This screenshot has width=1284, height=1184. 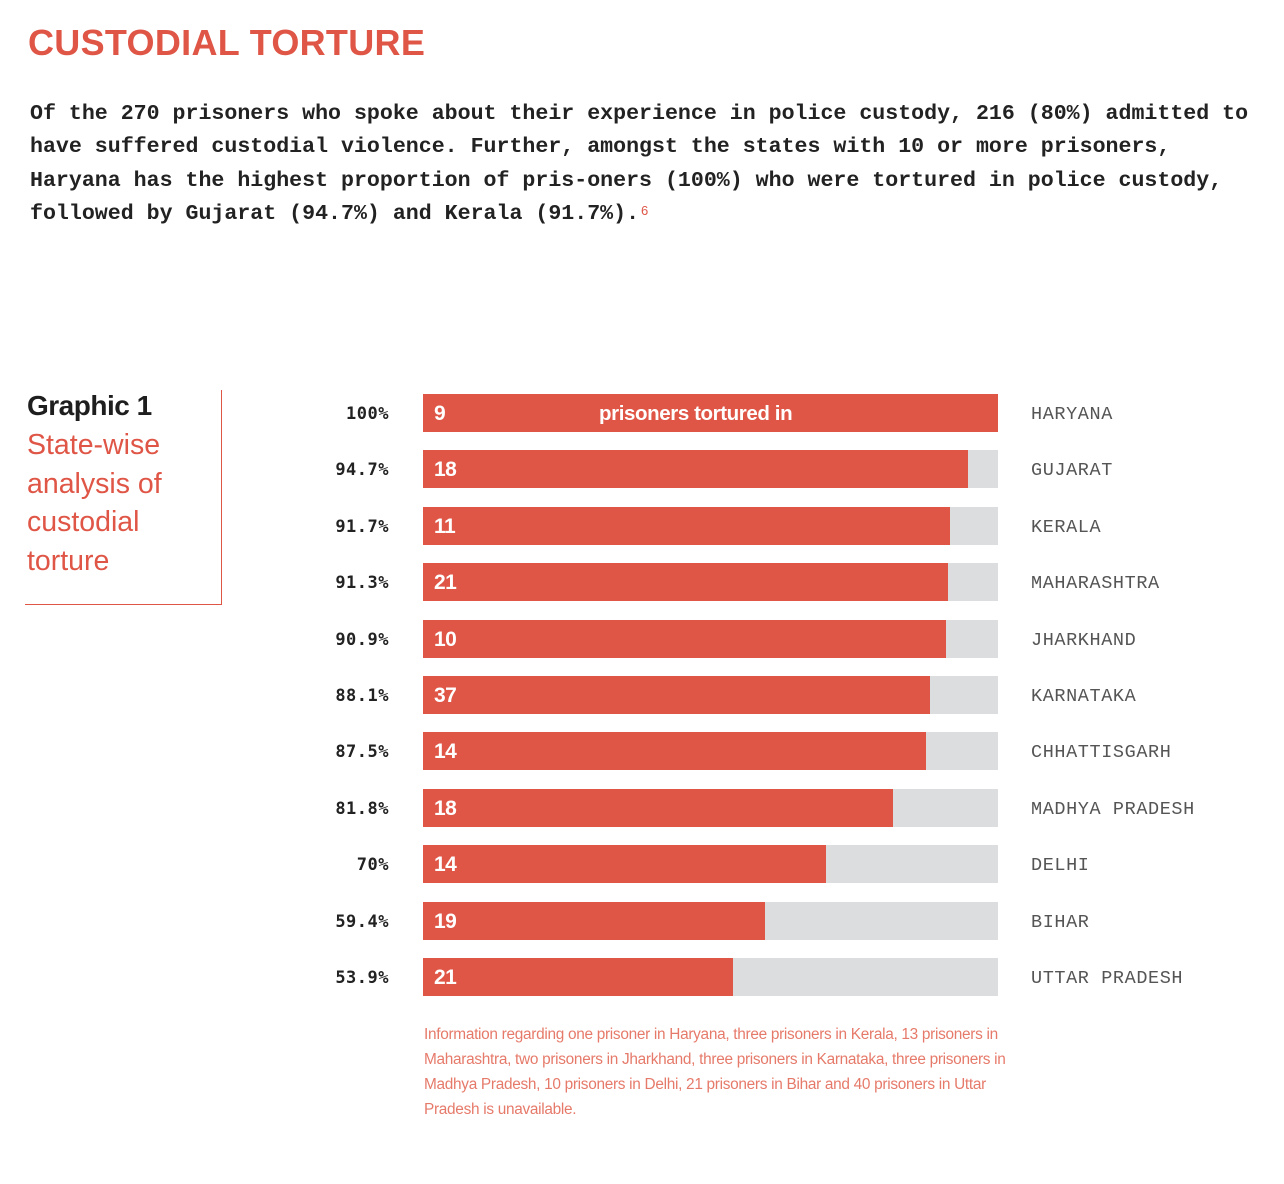 What do you see at coordinates (645, 211) in the screenshot?
I see `footnote-reference: 6` at bounding box center [645, 211].